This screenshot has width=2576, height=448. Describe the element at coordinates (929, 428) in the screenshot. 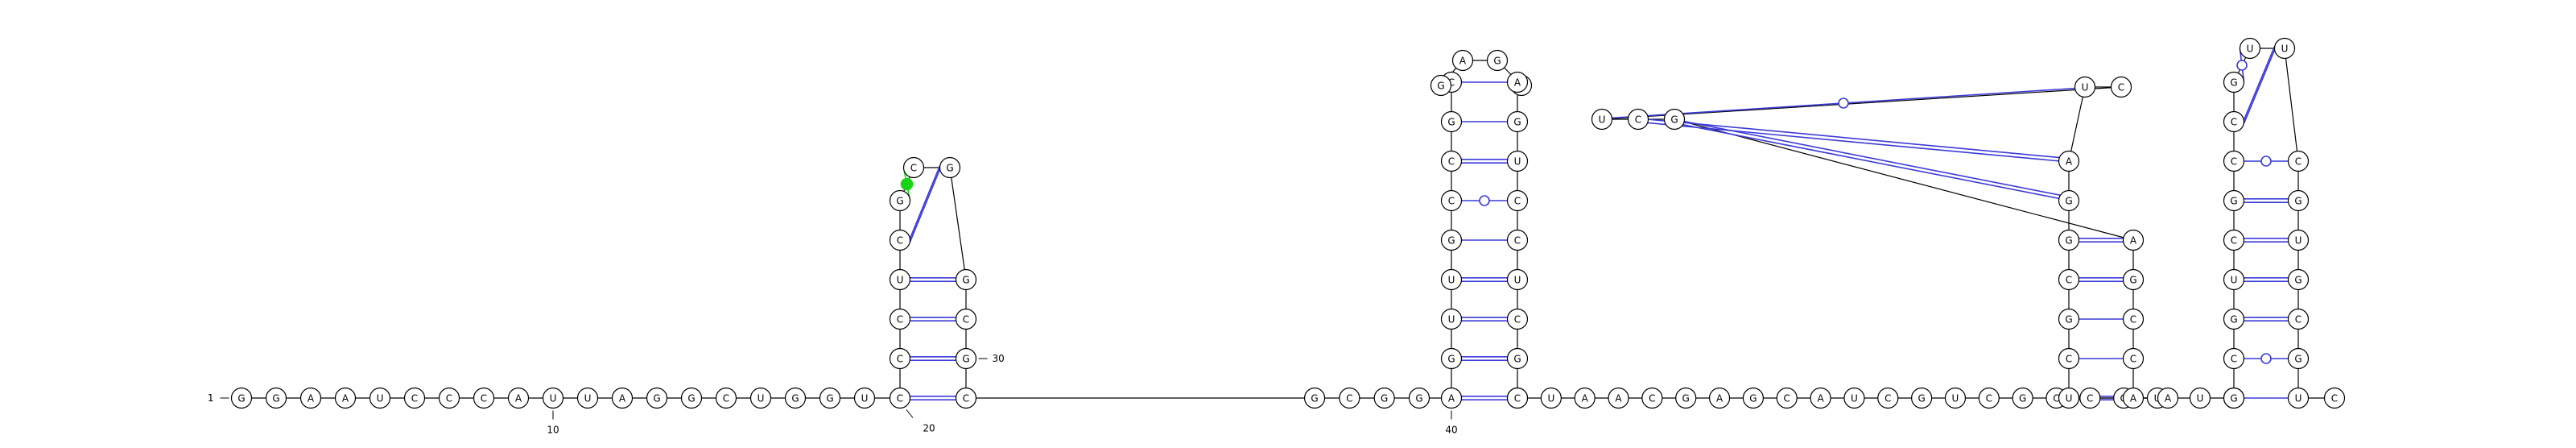

I see `position-label: 20` at that location.